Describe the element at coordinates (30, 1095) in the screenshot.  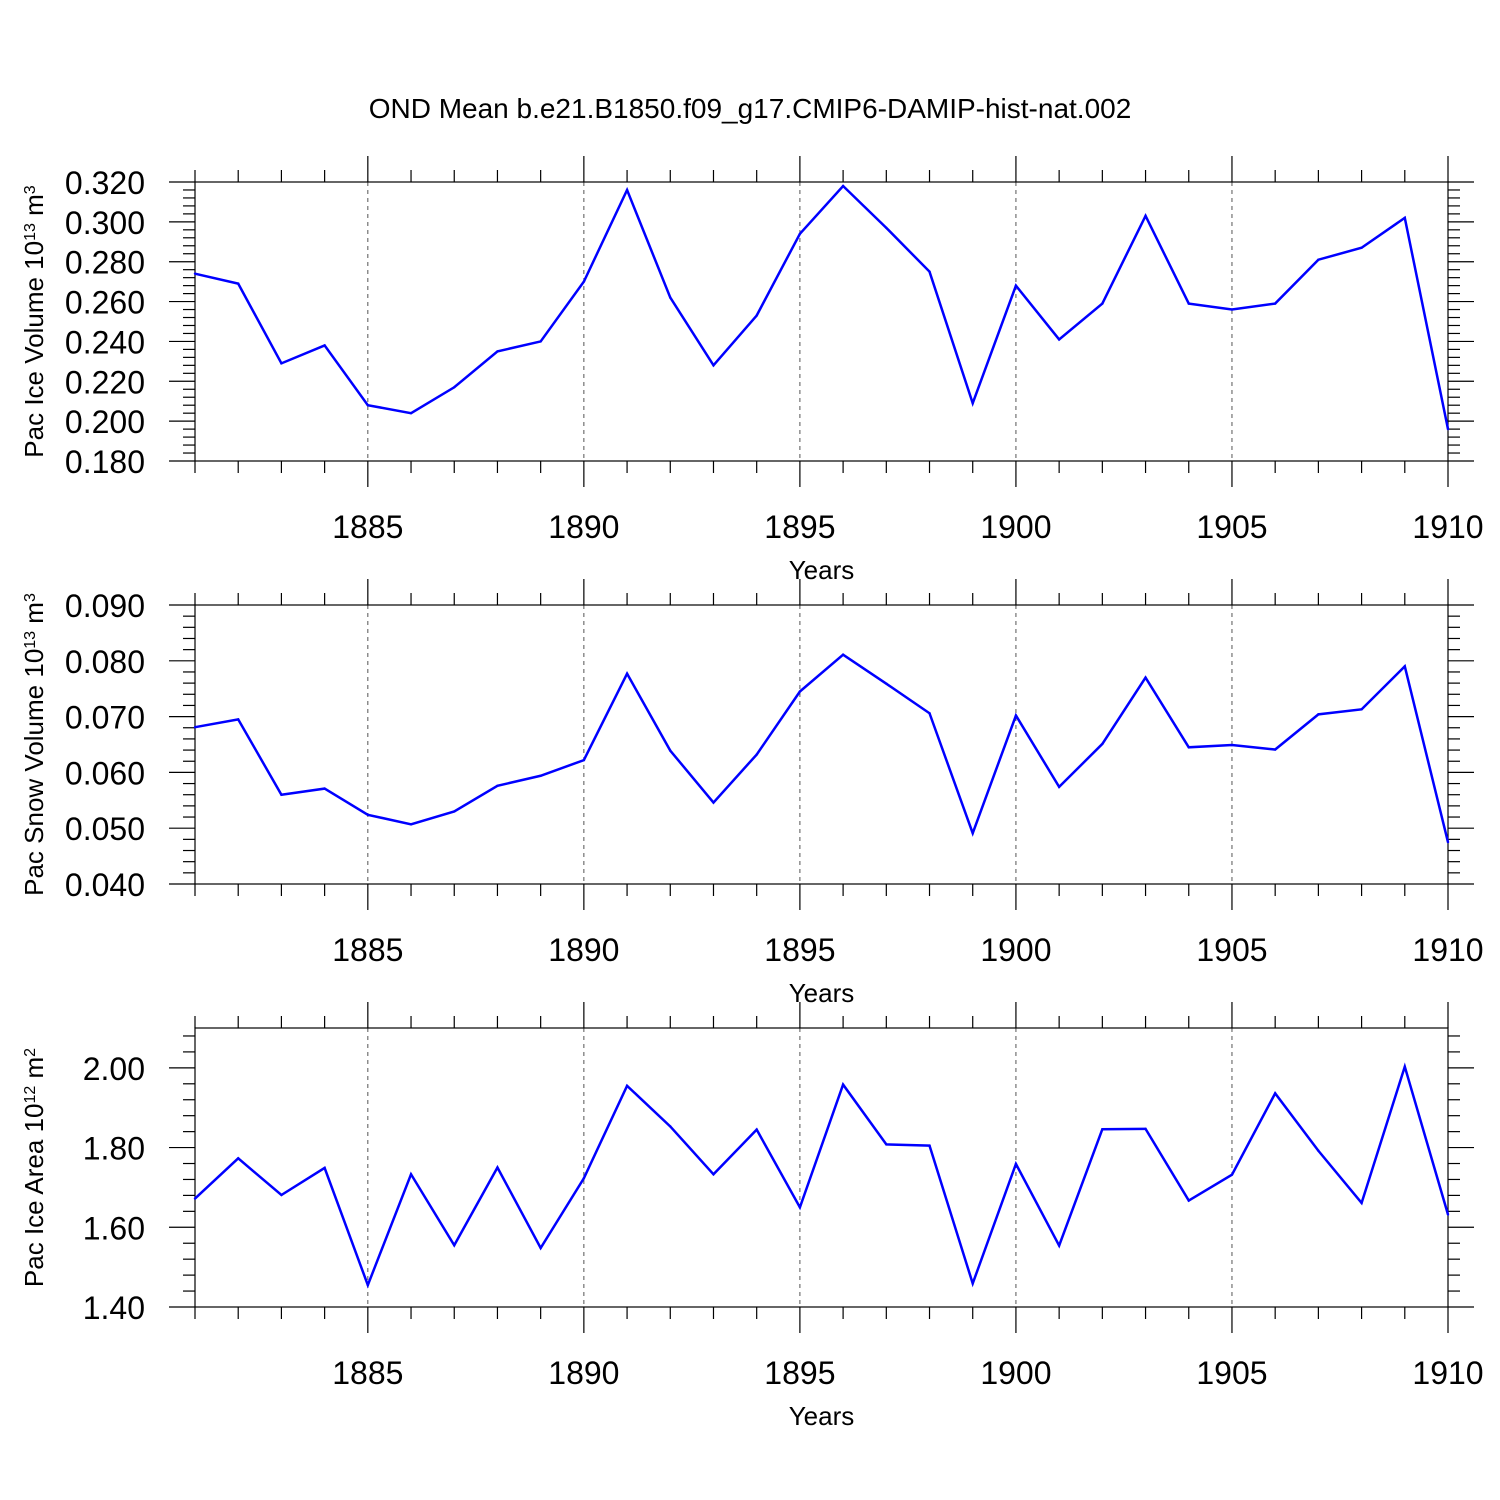
I see `y-axis-label-part: 12` at that location.